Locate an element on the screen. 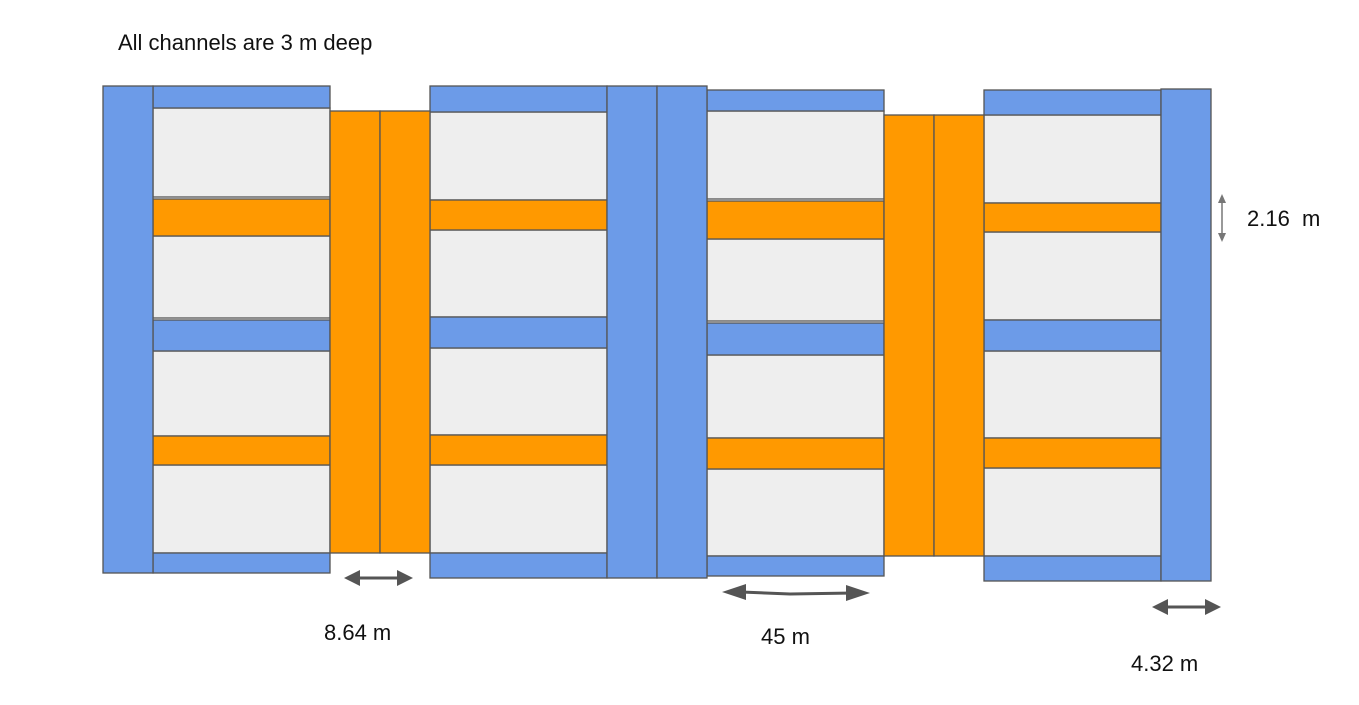  arrow-cross-channel-width is located at coordinates (1222, 218).